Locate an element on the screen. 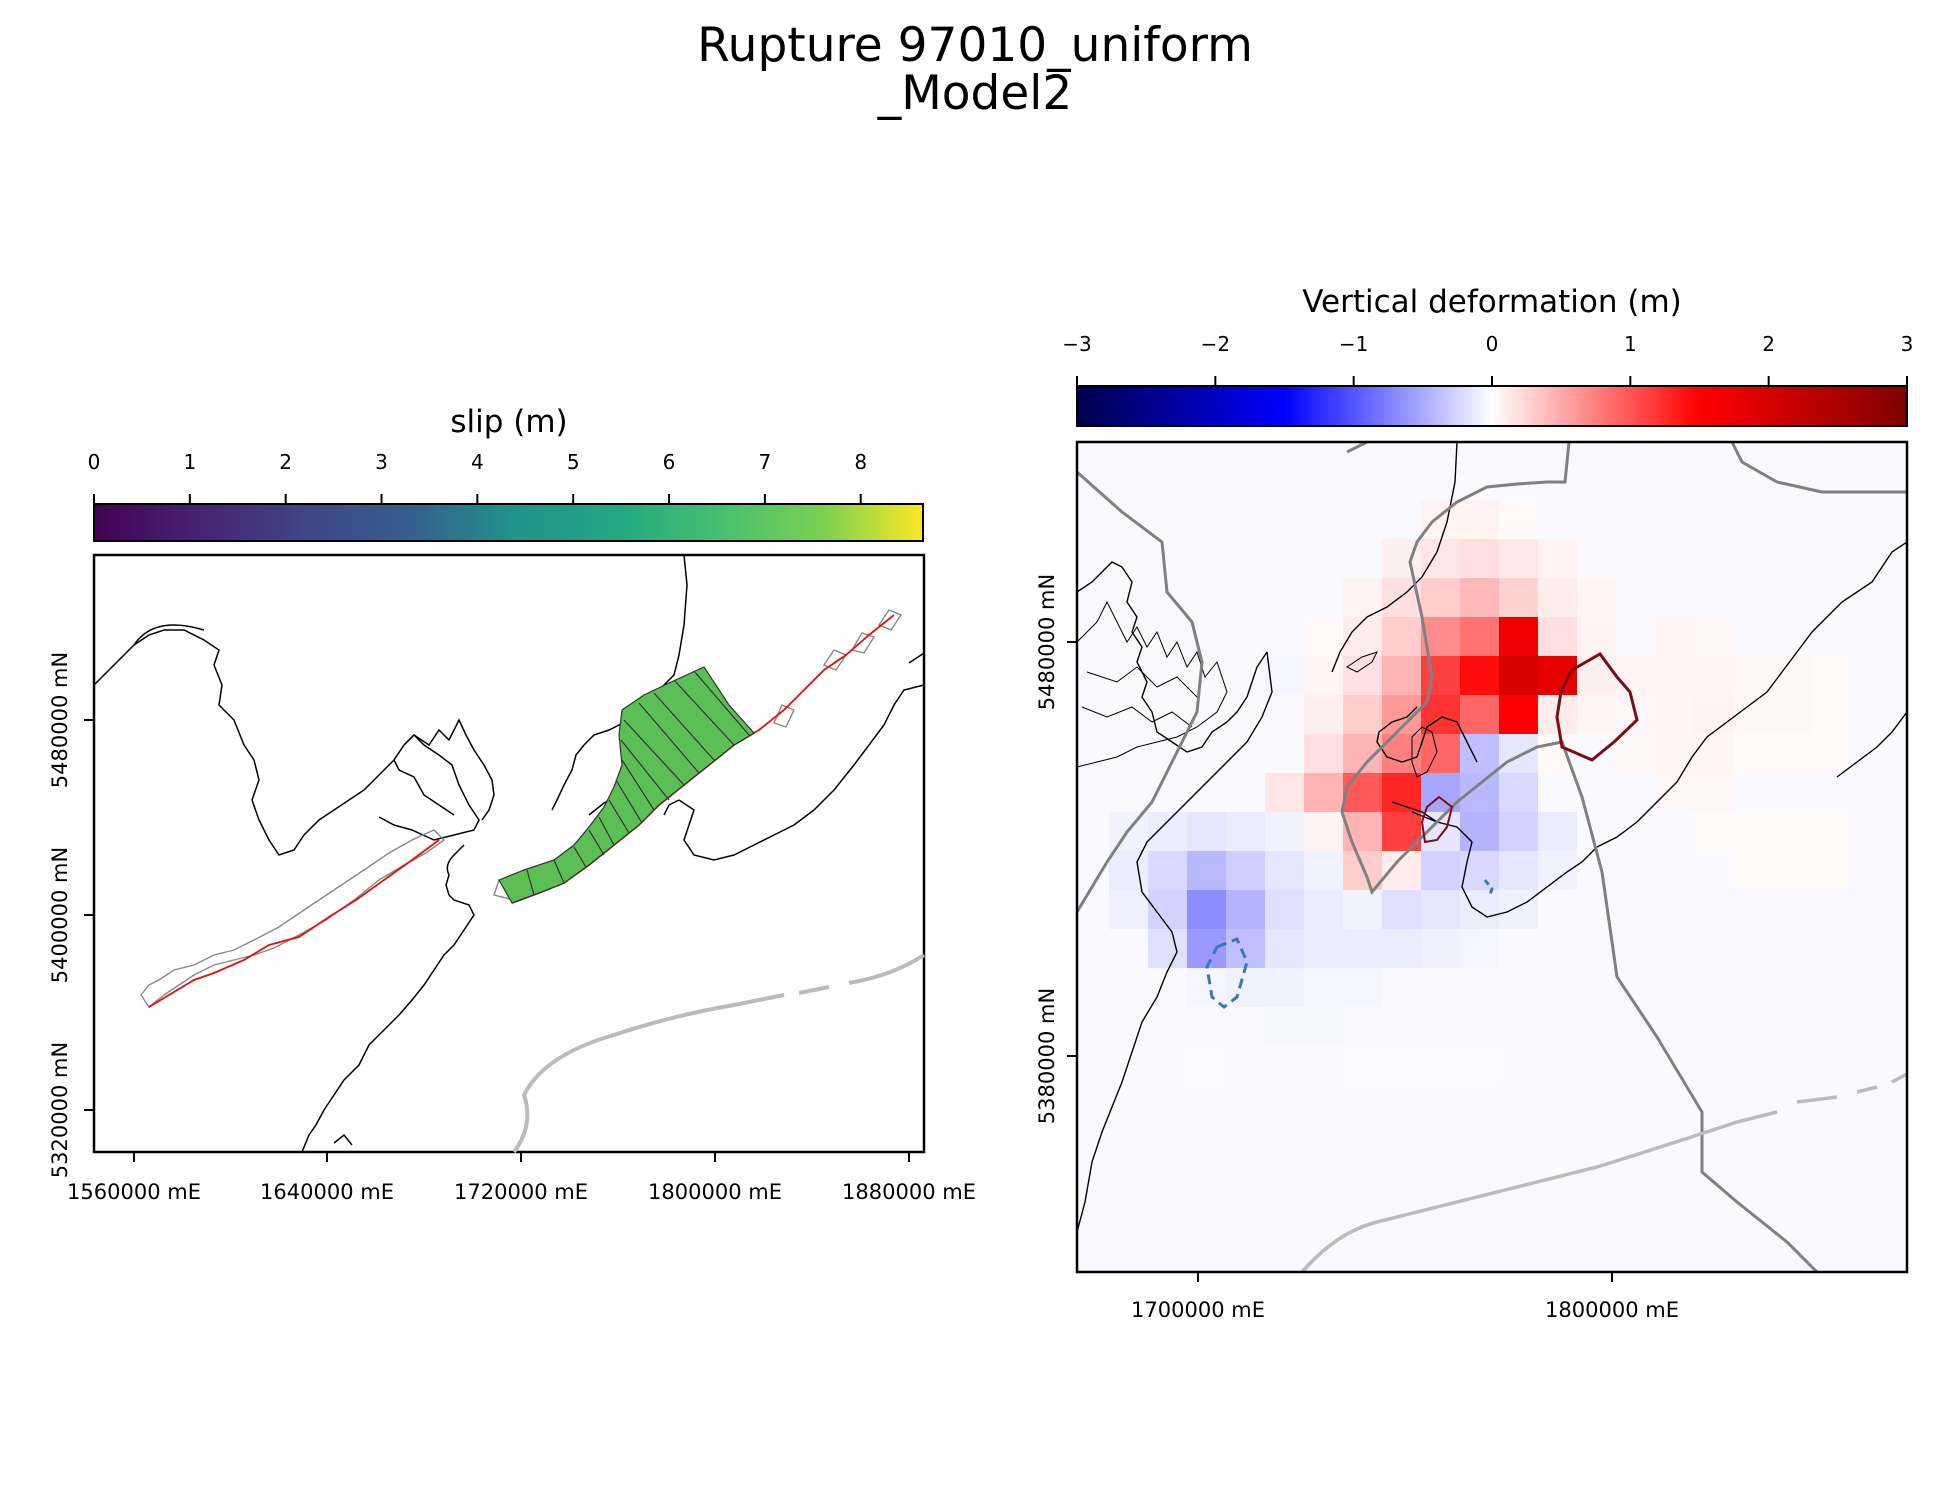 Image resolution: width=1950 pixels, height=1500 pixels. slip-colorbar-tick-label: 5 is located at coordinates (573, 462).